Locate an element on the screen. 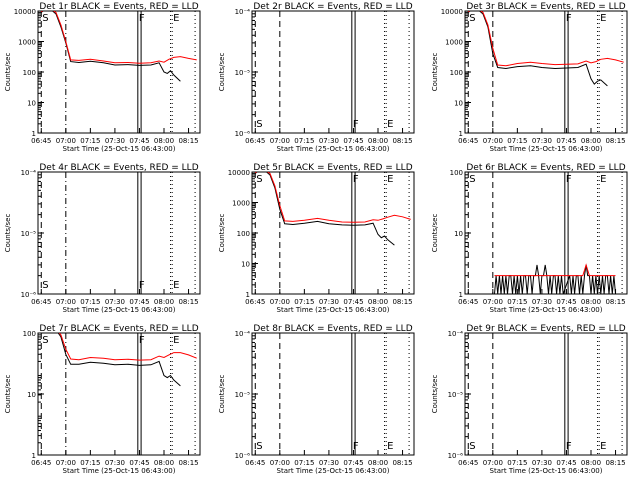  panel-title: Det 9r BLACK = Events, RED = LLD is located at coordinates (545, 329).